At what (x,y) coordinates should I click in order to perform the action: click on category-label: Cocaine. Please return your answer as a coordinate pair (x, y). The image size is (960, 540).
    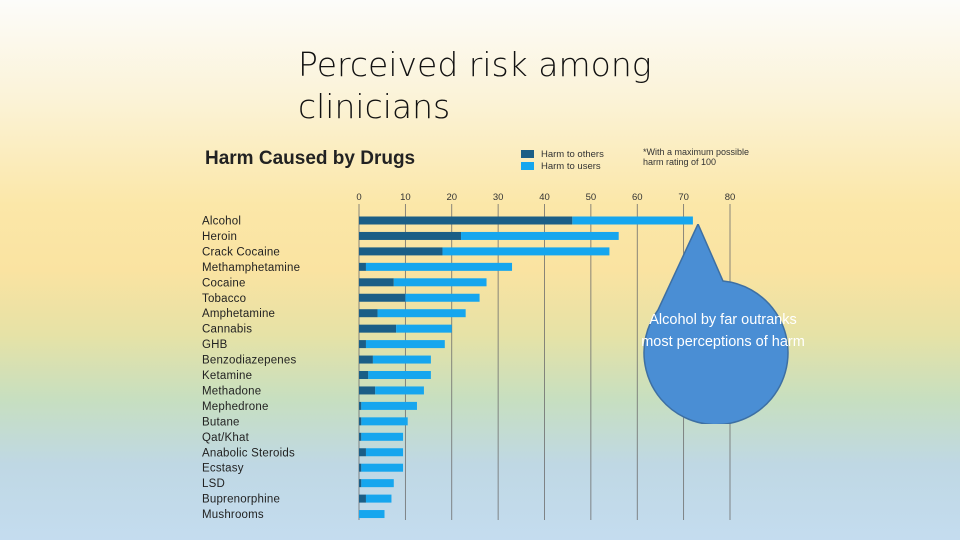
    Looking at the image, I should click on (224, 283).